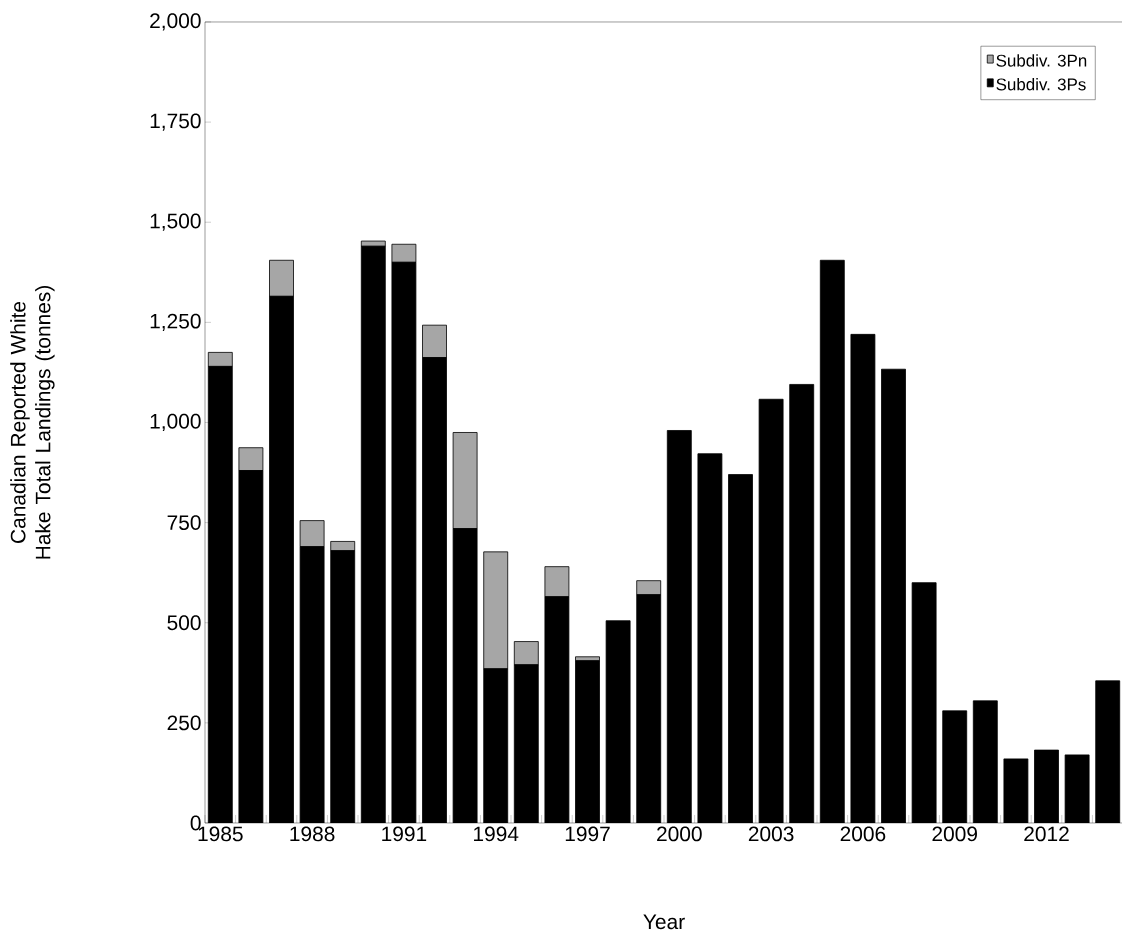 The height and width of the screenshot is (945, 1122). Describe the element at coordinates (175, 122) in the screenshot. I see `y-tick-label: 1,750` at that location.